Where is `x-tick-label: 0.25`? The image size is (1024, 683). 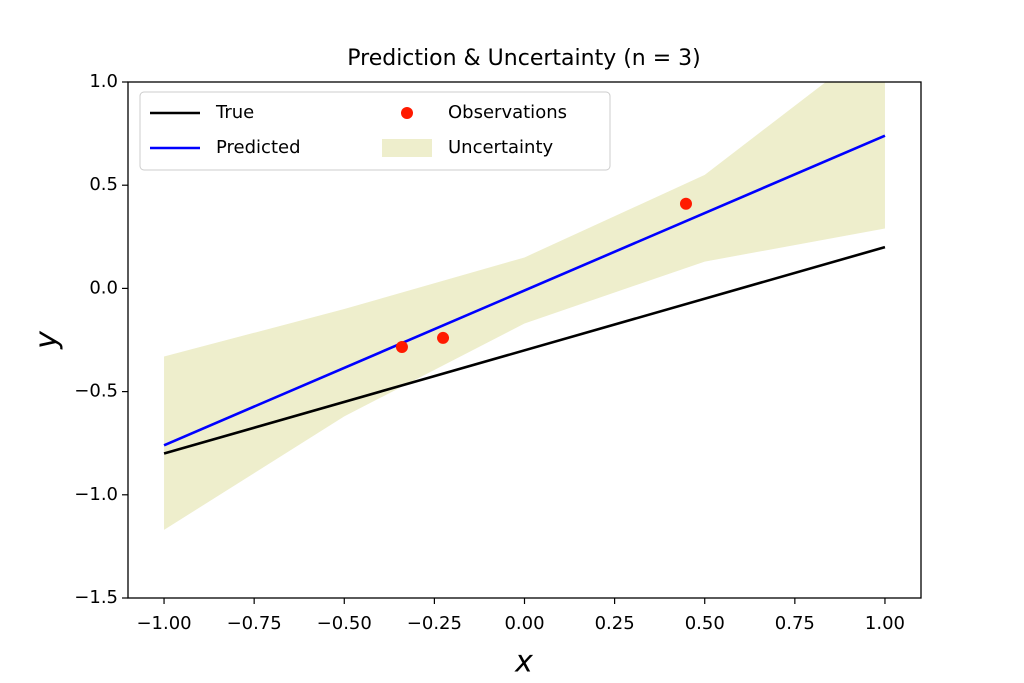 x-tick-label: 0.25 is located at coordinates (615, 623).